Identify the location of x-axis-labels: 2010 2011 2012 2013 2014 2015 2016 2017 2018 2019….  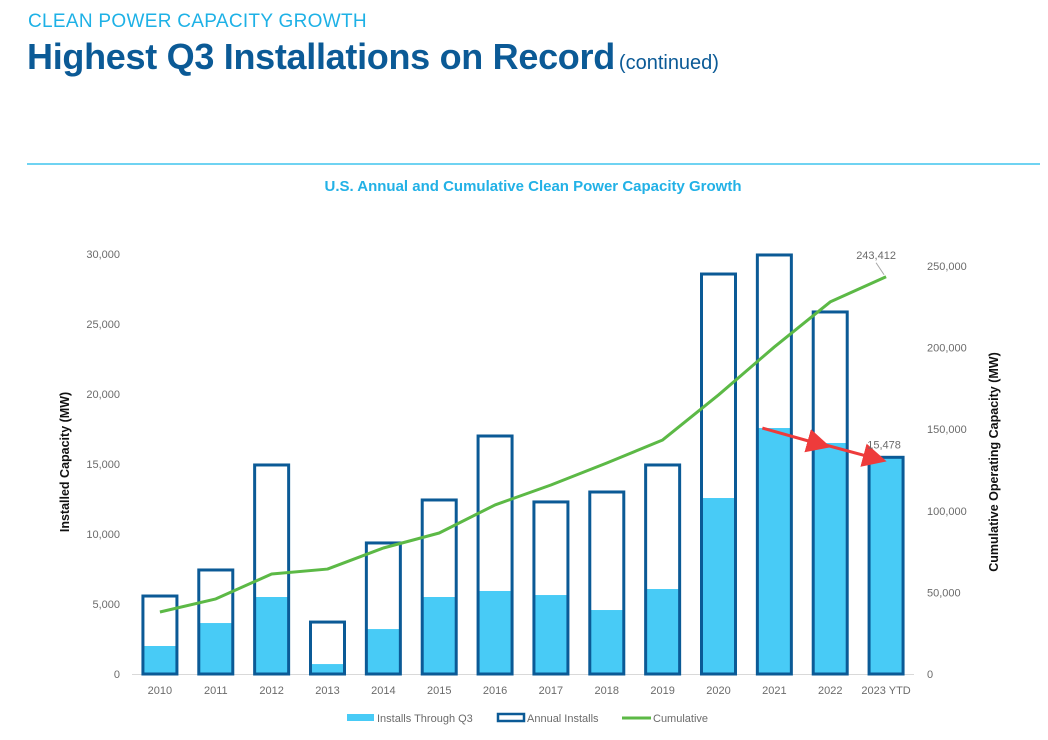
(529, 691).